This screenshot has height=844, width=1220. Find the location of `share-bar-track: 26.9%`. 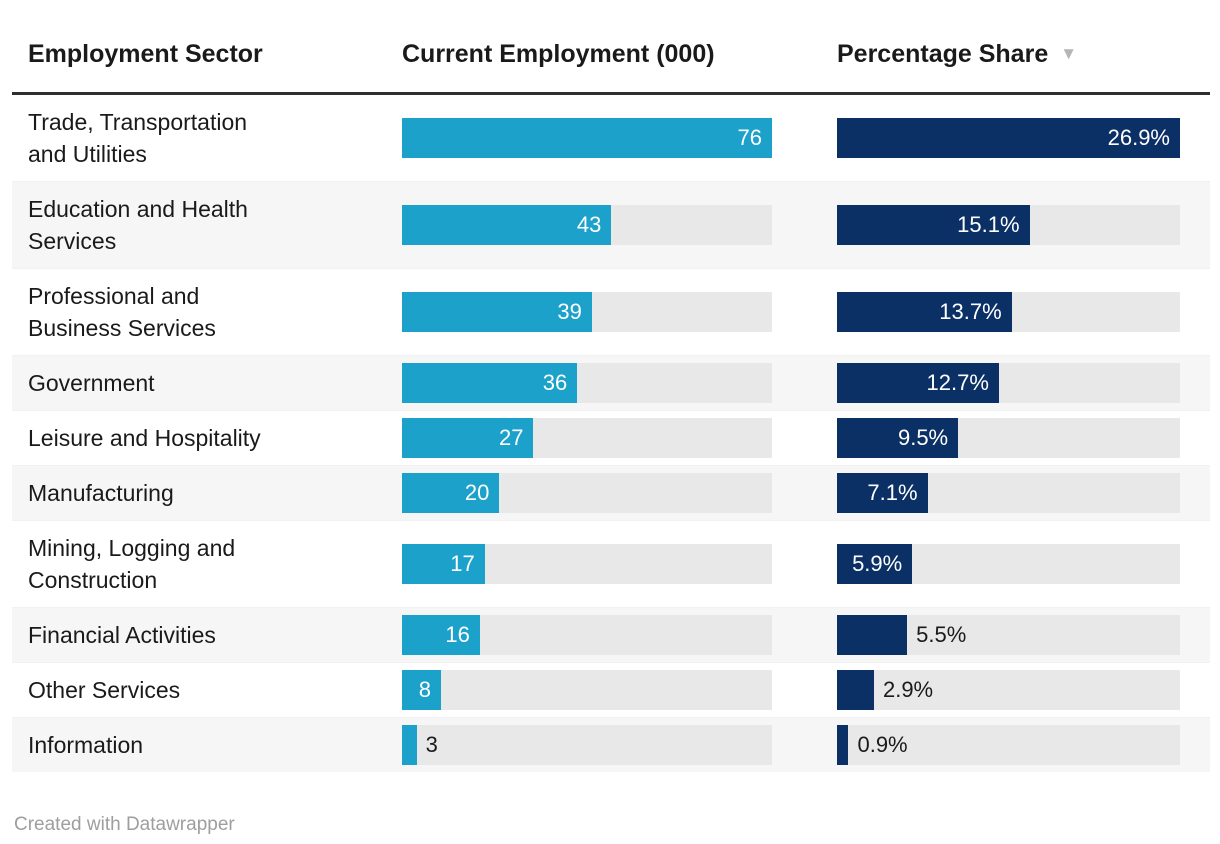

share-bar-track: 26.9% is located at coordinates (1008, 138).